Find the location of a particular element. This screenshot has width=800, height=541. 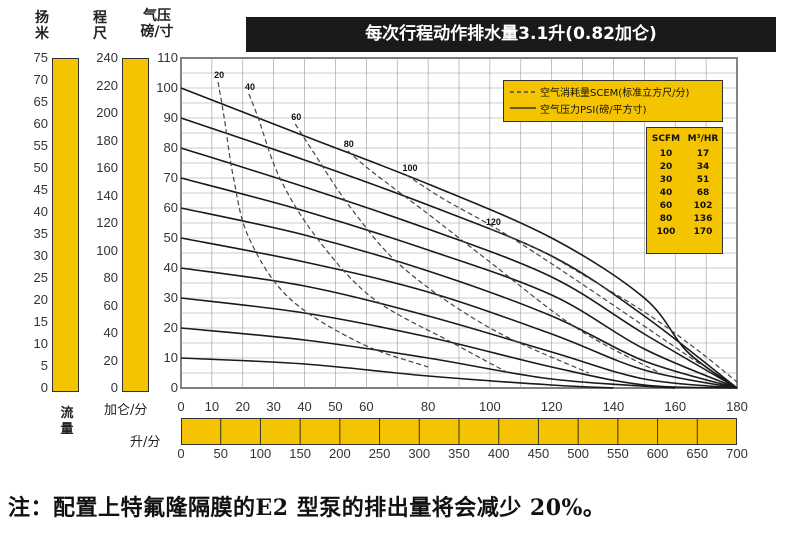

gpm-tick-label: 120 is located at coordinates (551, 406).